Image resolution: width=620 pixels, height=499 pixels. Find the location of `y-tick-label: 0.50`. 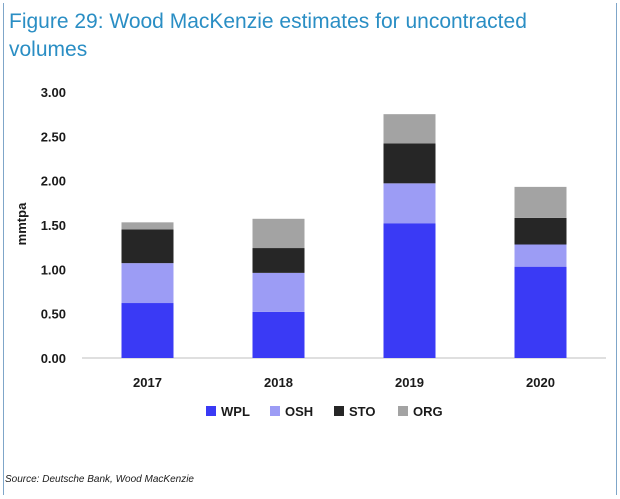

y-tick-label: 0.50 is located at coordinates (53, 314).